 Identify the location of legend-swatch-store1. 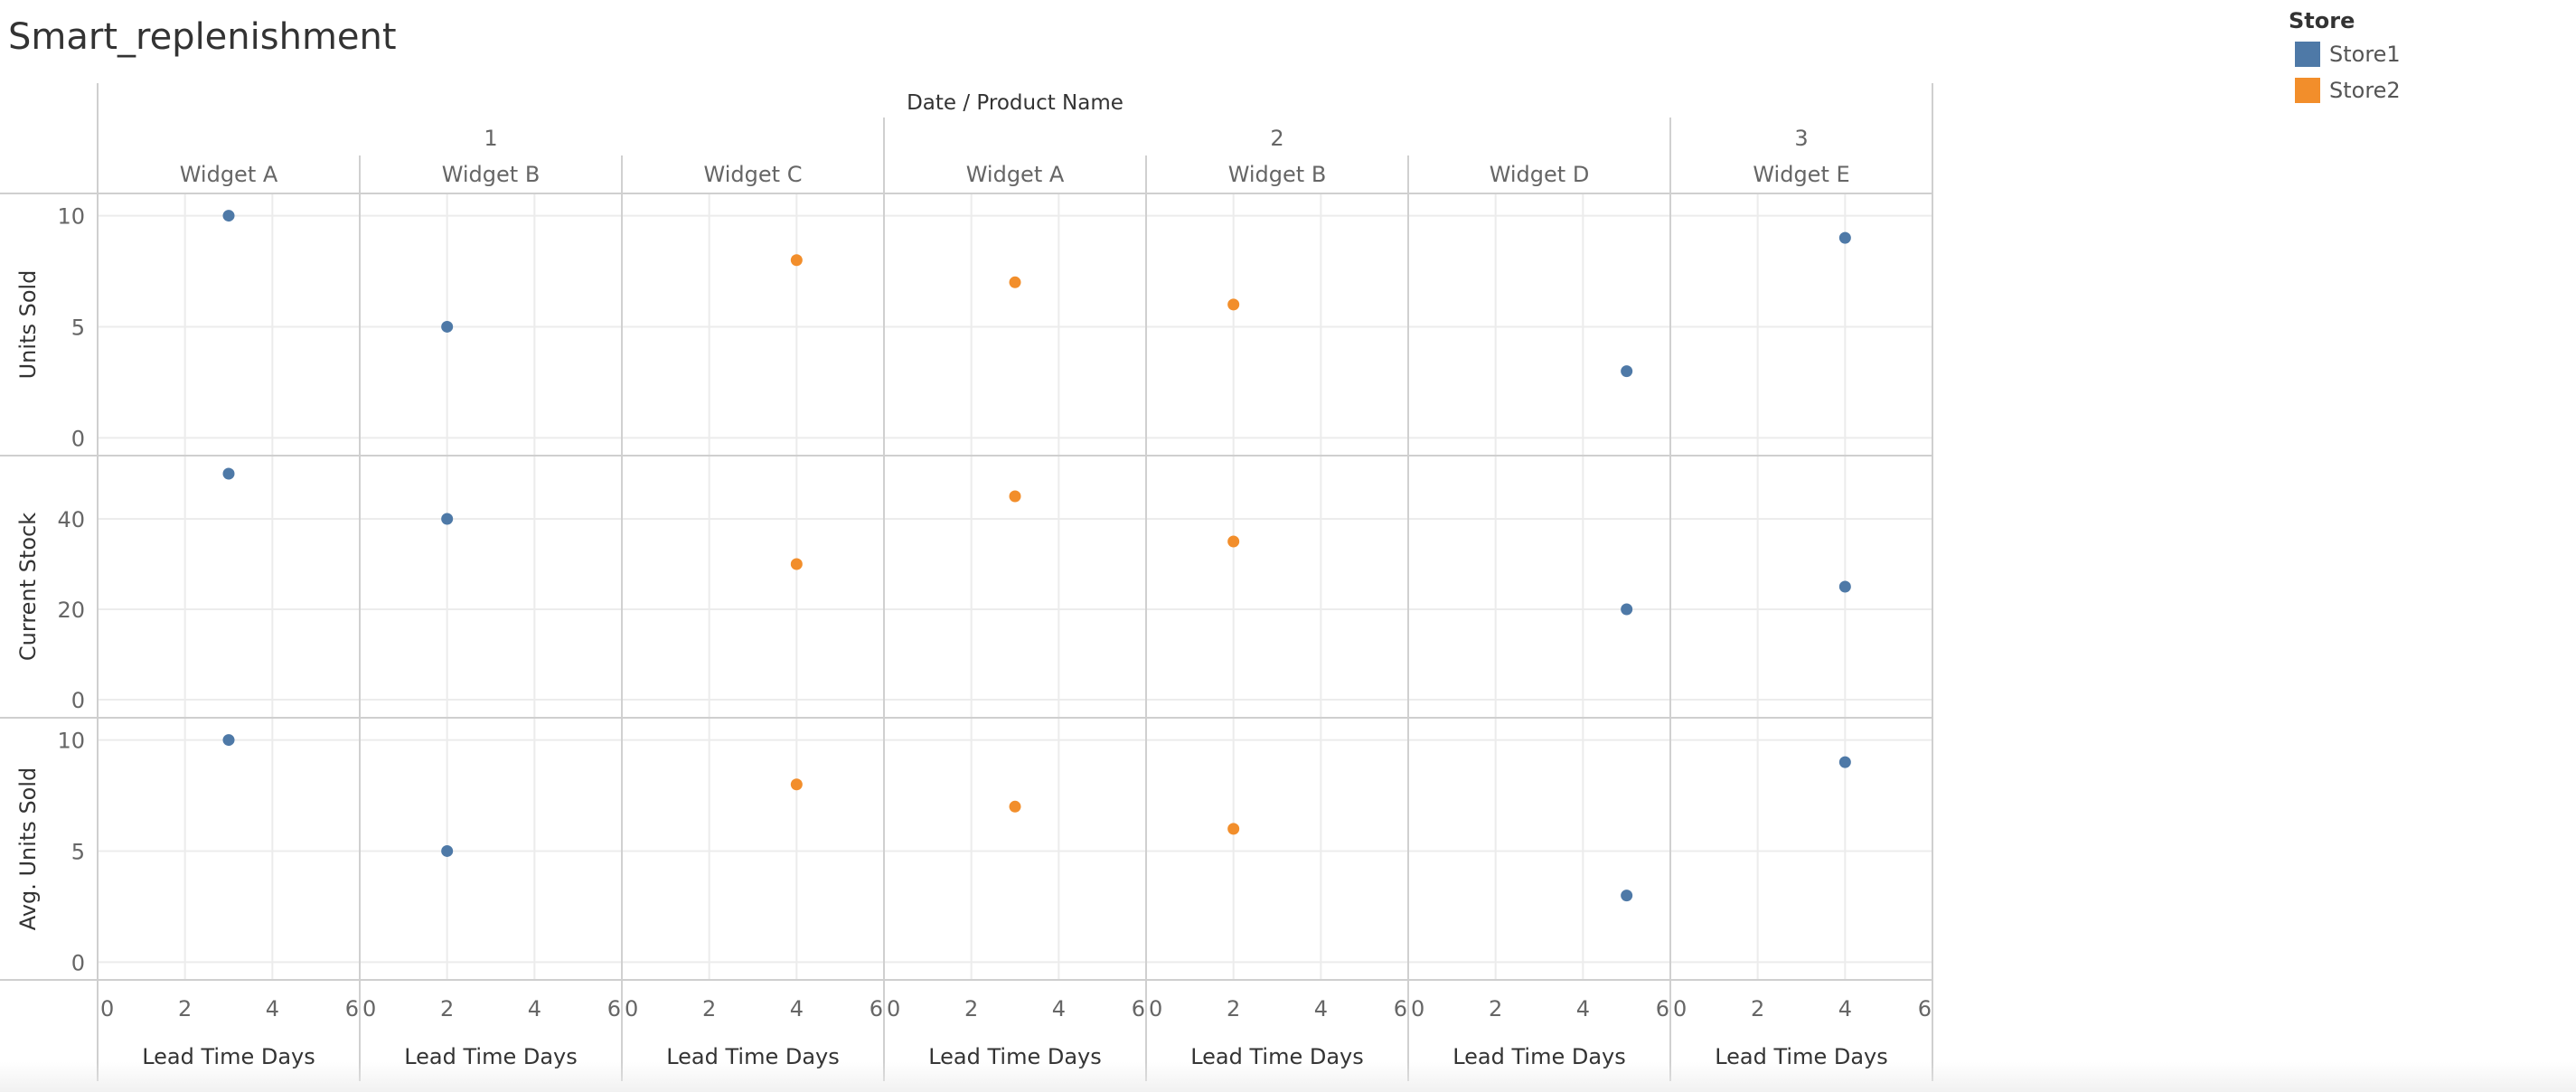
(2307, 54).